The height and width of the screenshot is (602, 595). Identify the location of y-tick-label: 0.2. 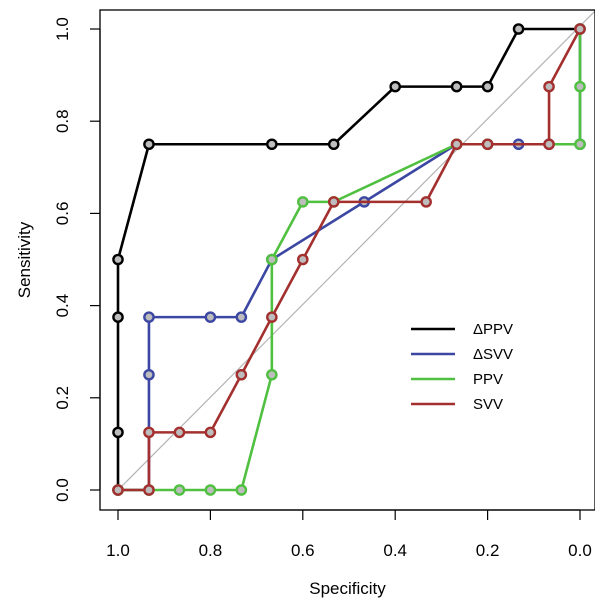
(62, 398).